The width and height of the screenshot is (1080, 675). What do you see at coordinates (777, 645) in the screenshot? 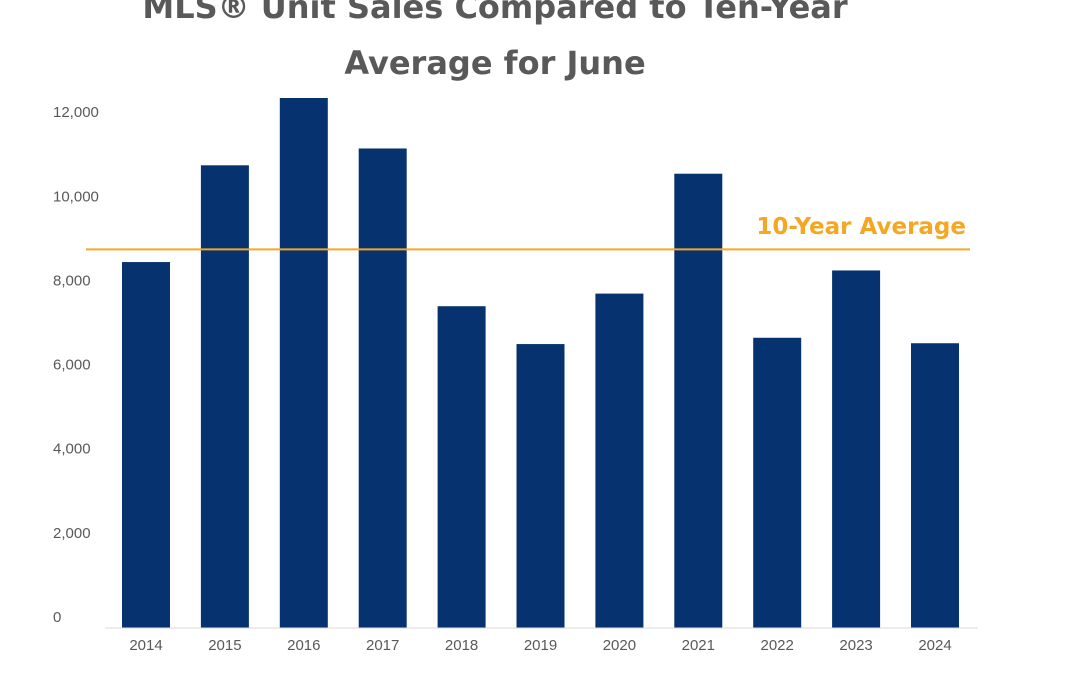
I see `x-tick-label: 2022` at bounding box center [777, 645].